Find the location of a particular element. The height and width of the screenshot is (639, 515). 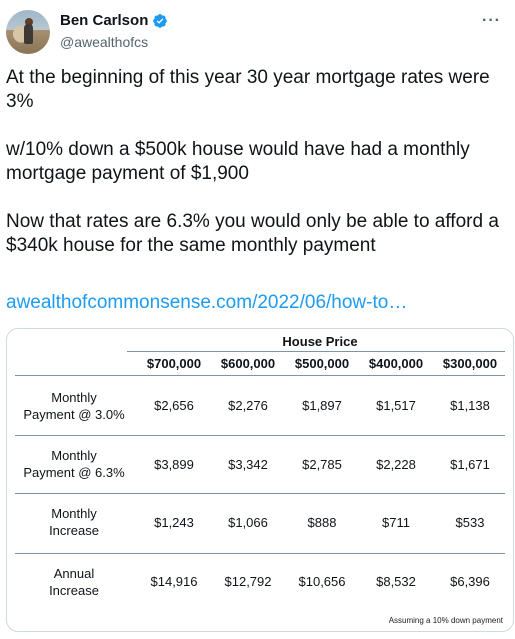

table-cell: $1,138 is located at coordinates (470, 405).